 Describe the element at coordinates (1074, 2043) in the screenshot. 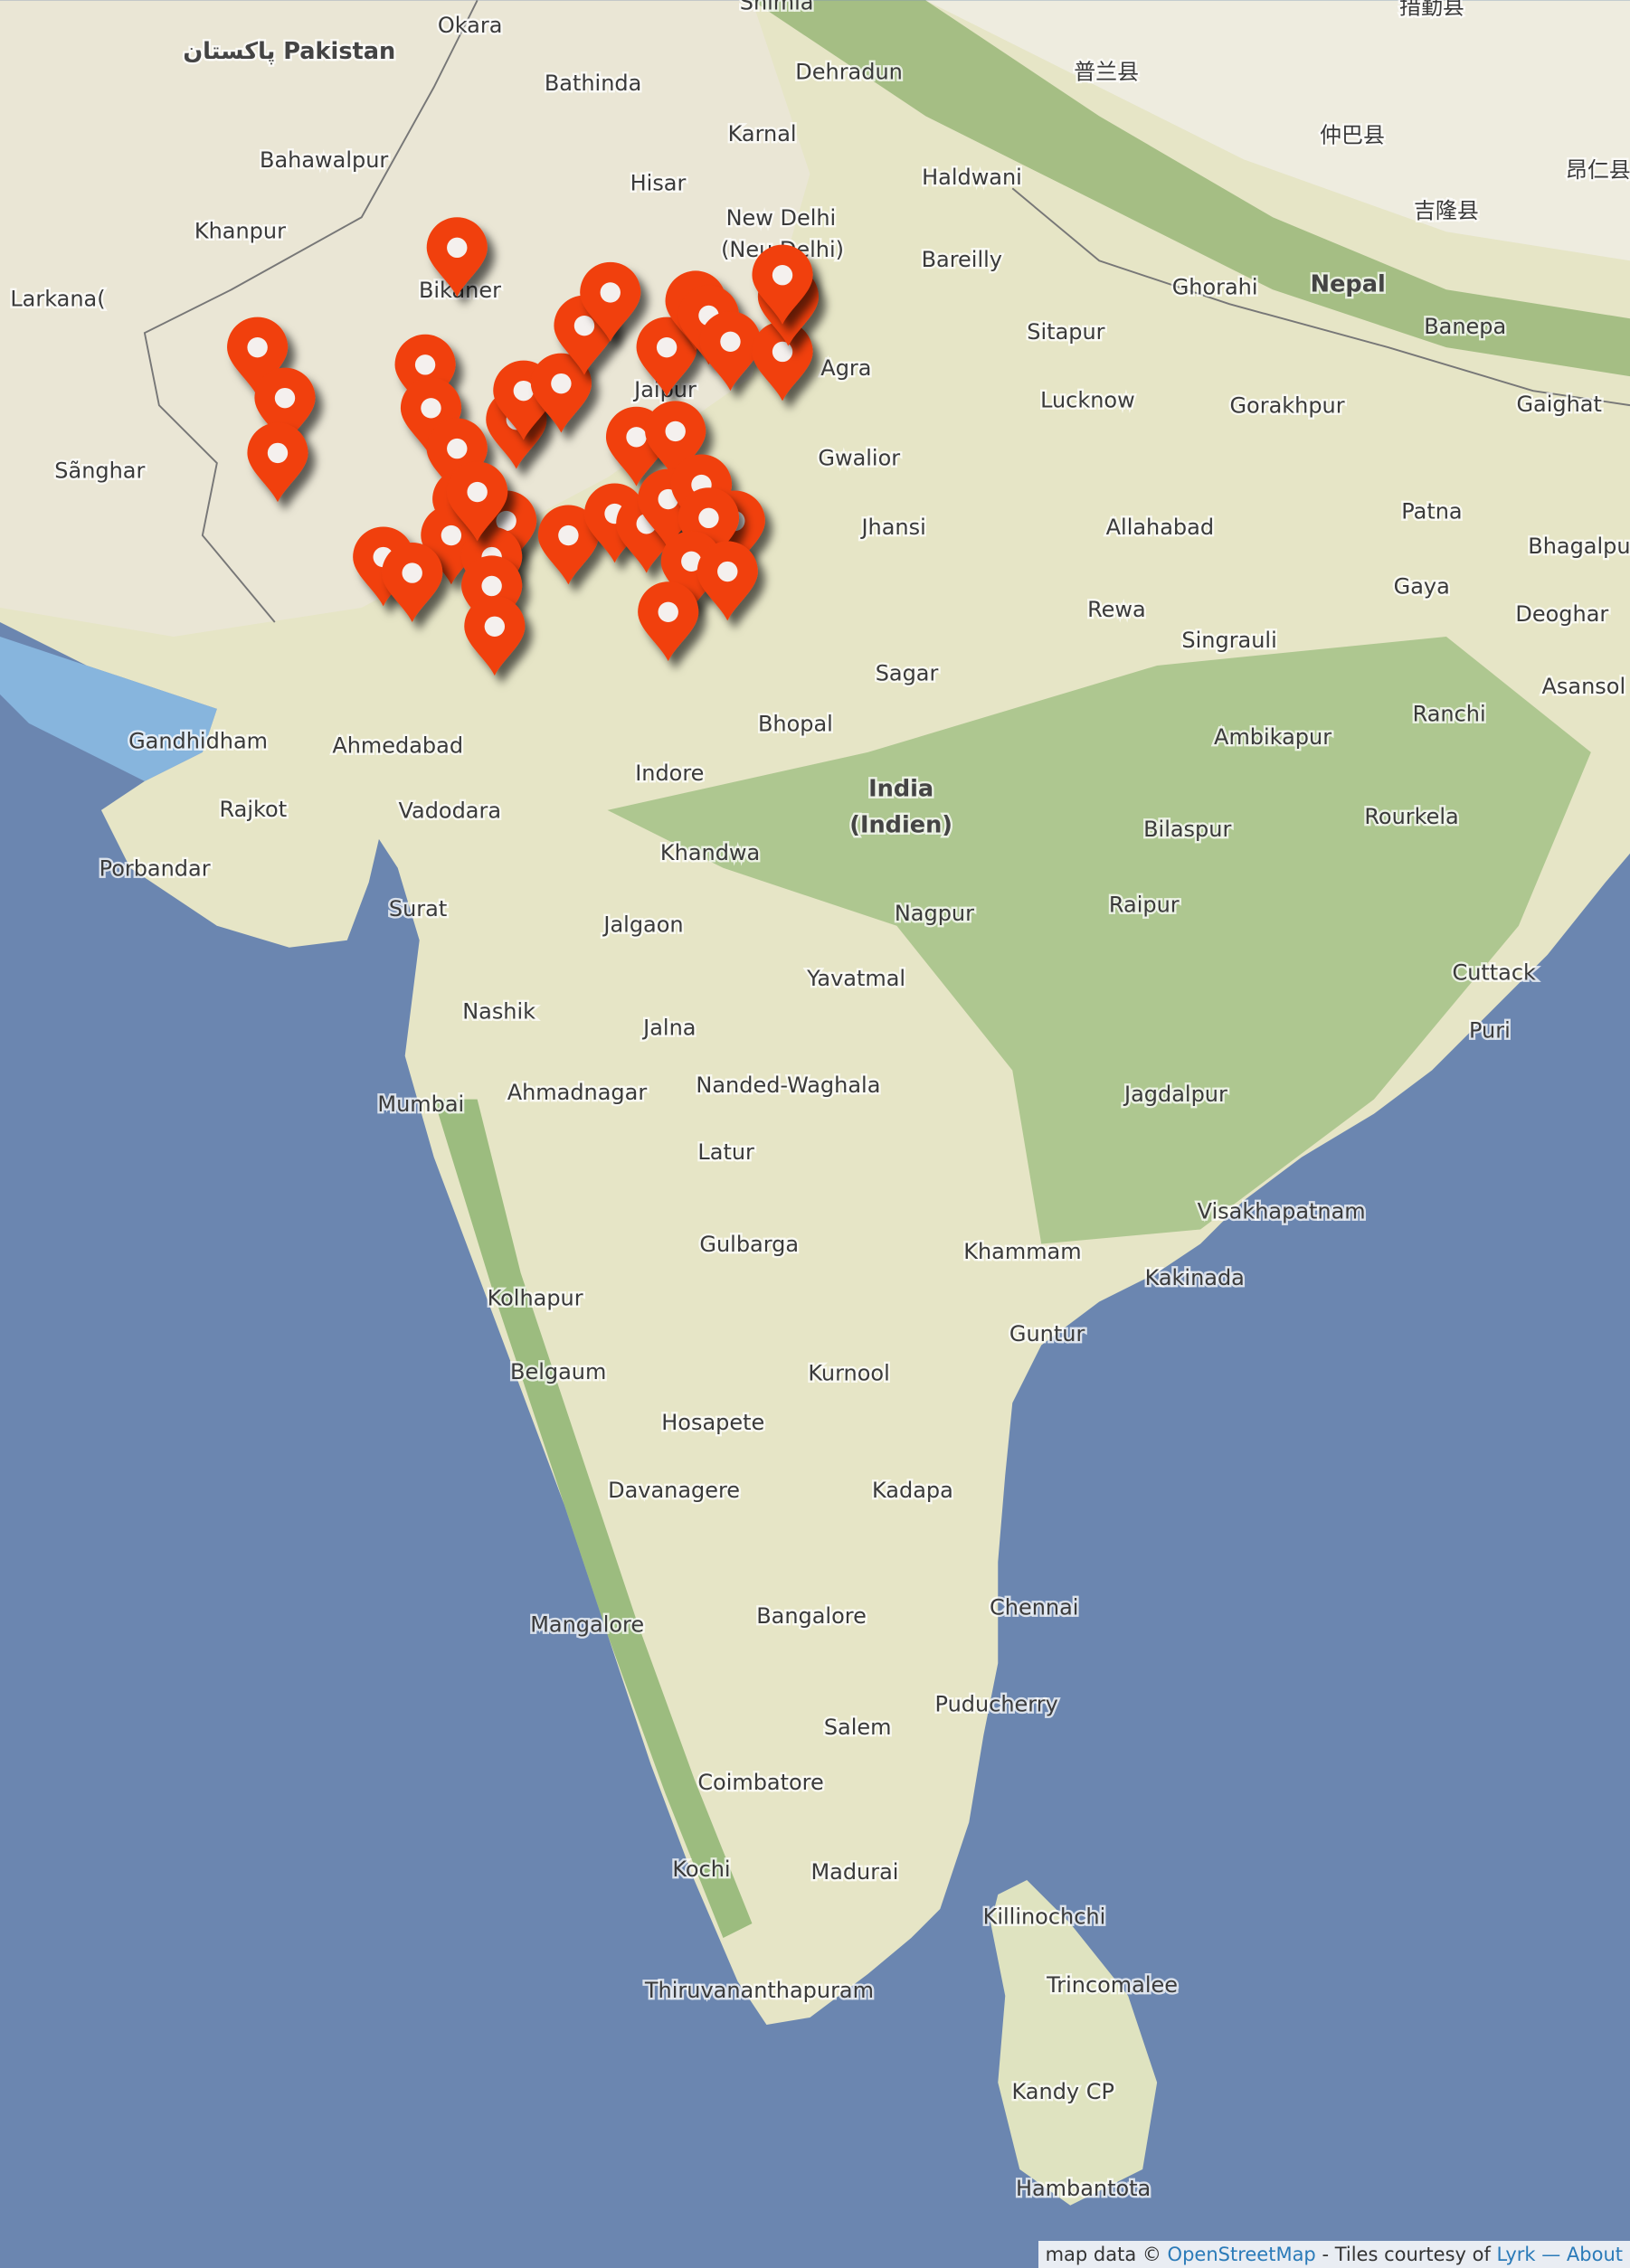

I see `sri-lanka` at that location.